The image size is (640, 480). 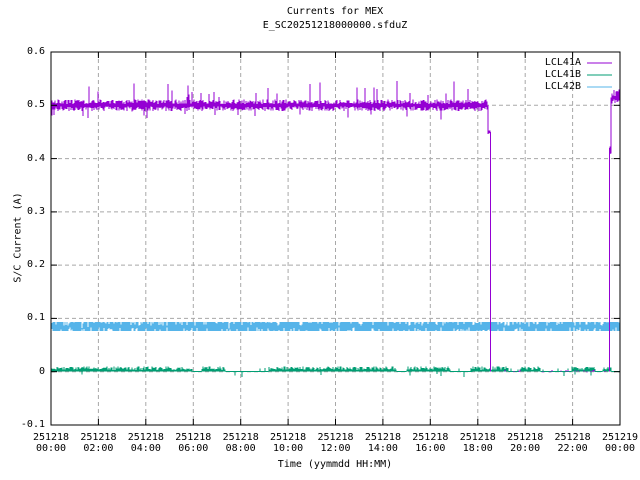 I want to click on legend-label-LCL41A: LCL41A, so click(x=562, y=62).